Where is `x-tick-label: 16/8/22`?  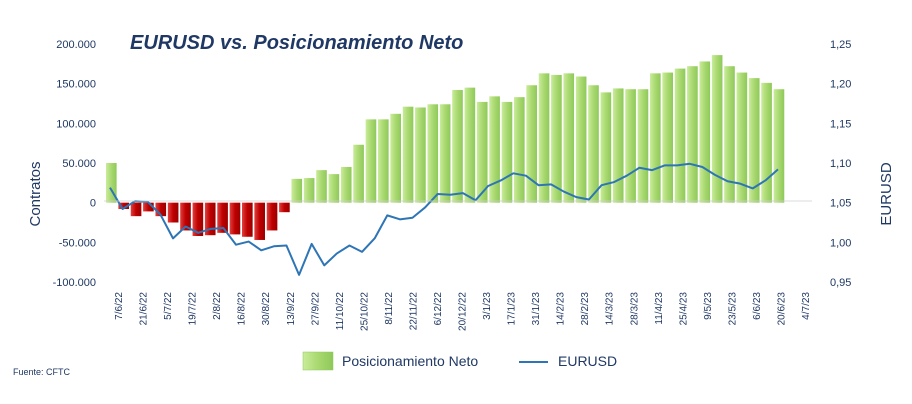 x-tick-label: 16/8/22 is located at coordinates (242, 309).